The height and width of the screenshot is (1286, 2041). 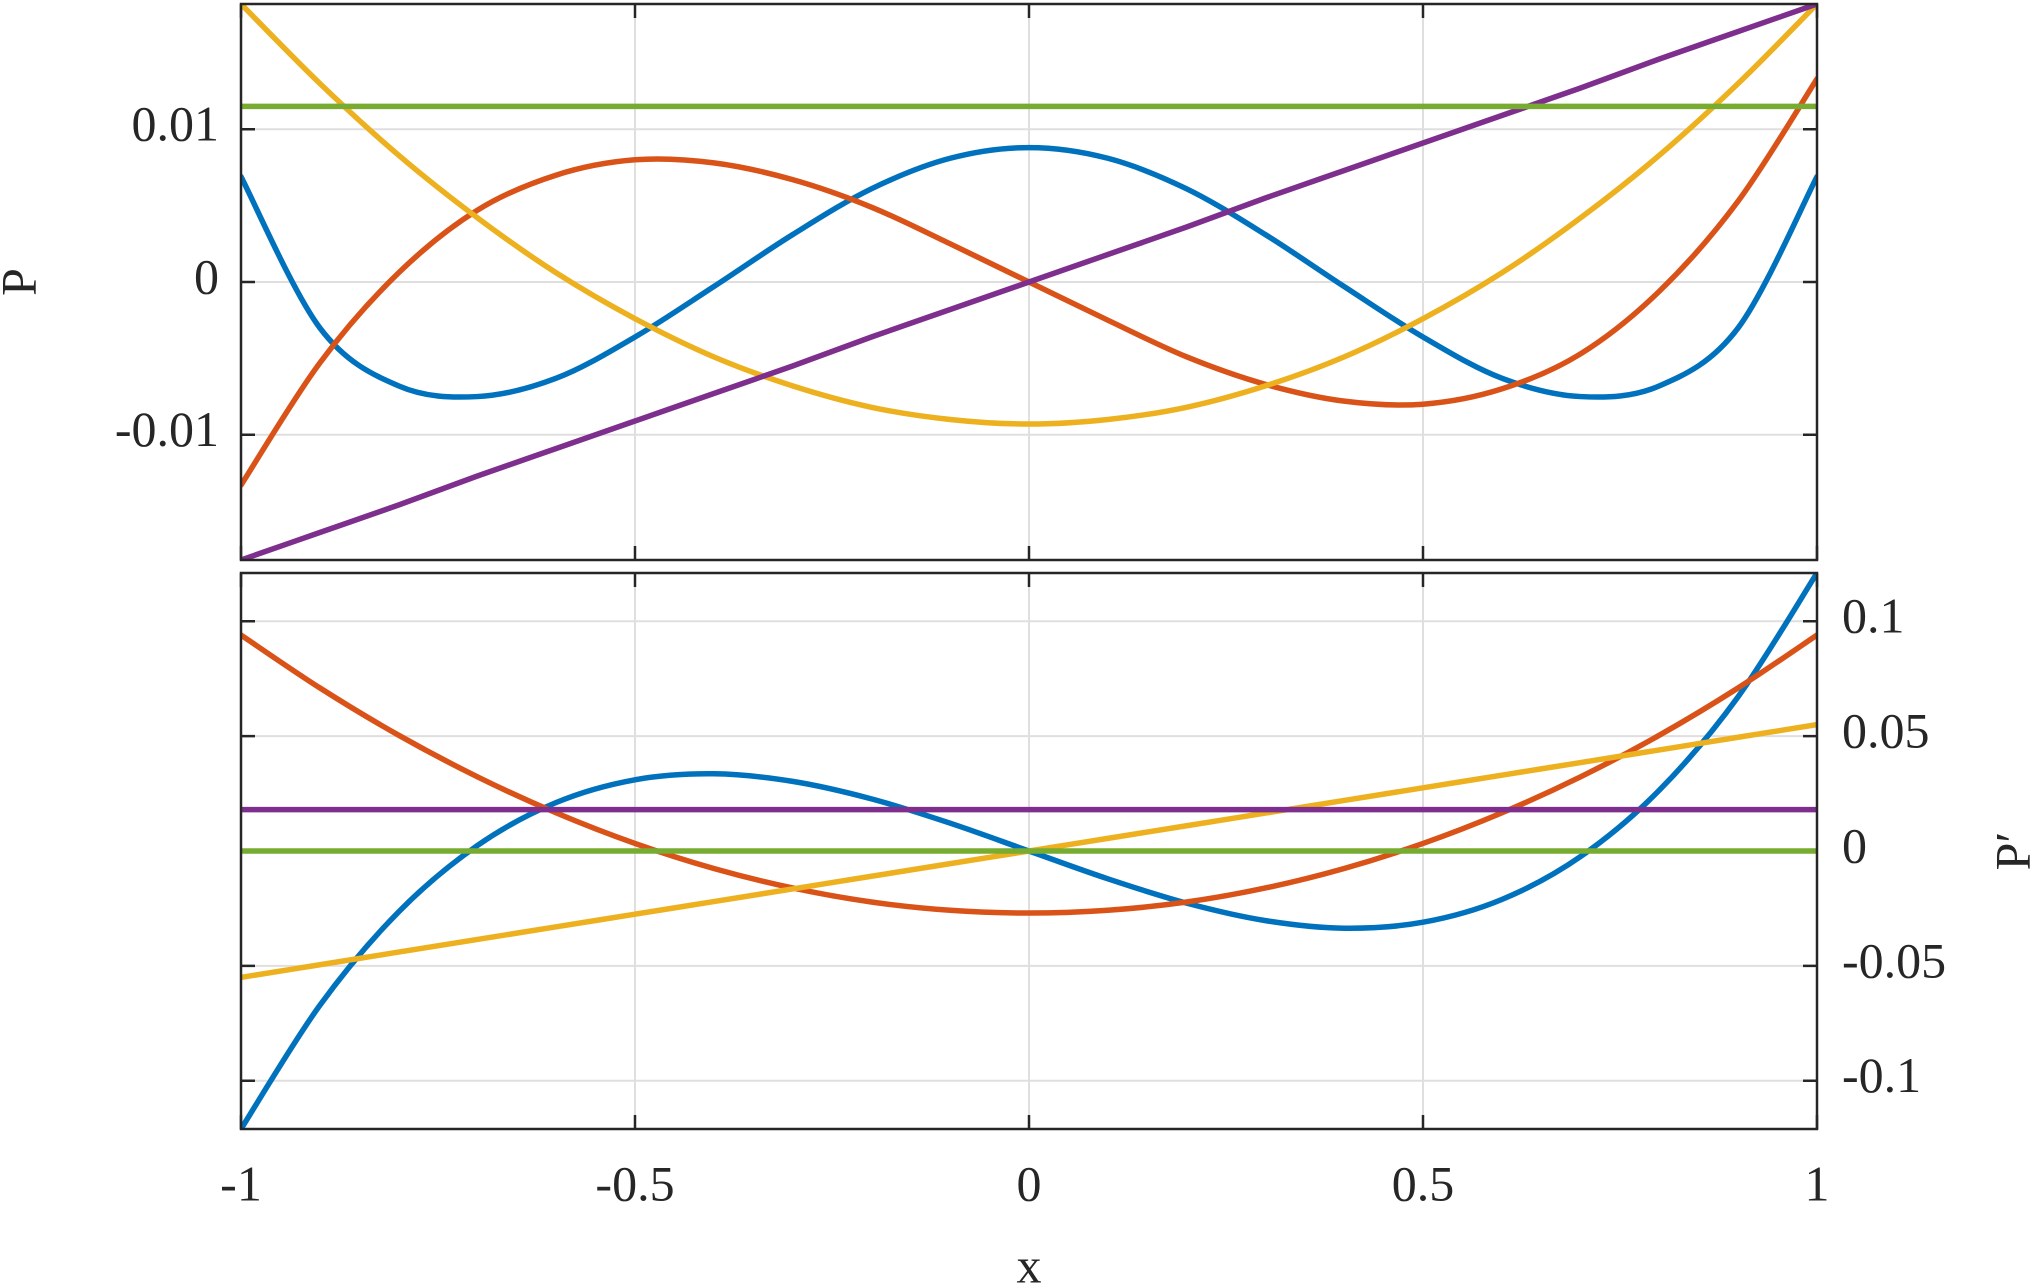 What do you see at coordinates (1886, 731) in the screenshot?
I see `y-tick-label: 0.05` at bounding box center [1886, 731].